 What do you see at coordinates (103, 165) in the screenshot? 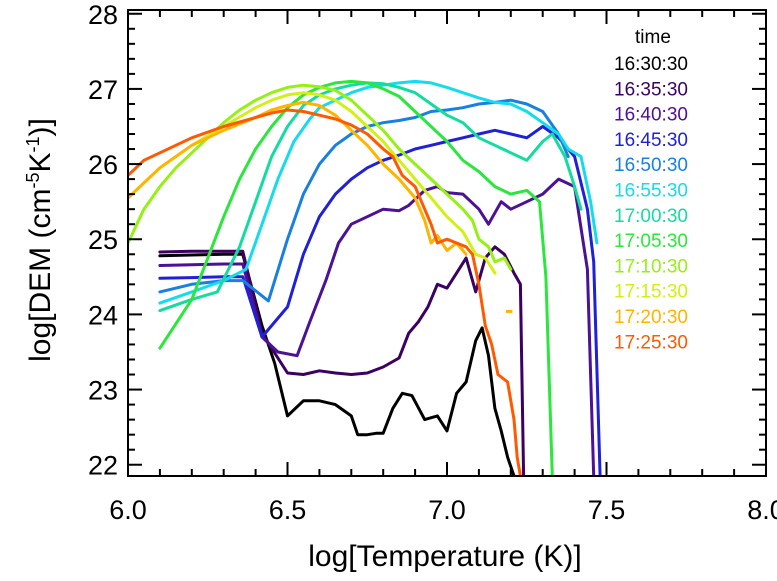
I see `y-tick-label: 26` at bounding box center [103, 165].